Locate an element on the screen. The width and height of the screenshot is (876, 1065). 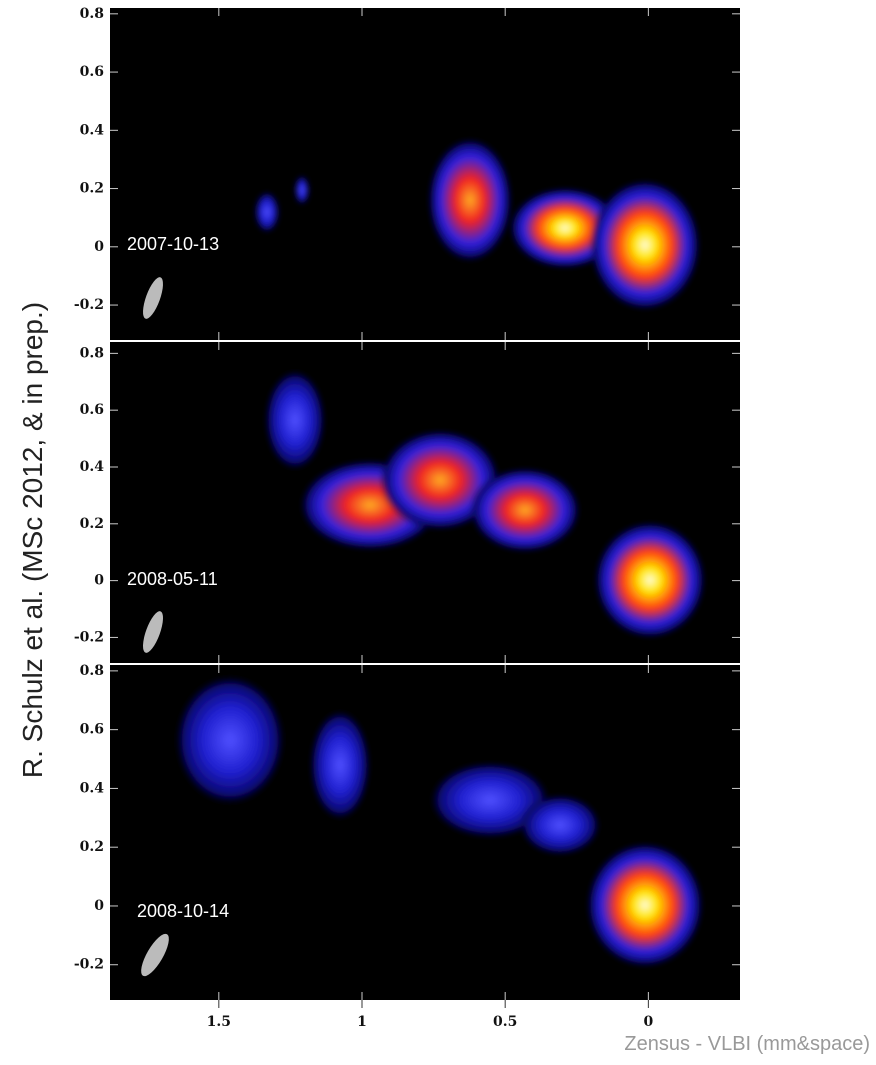
credit: Zensus - VLBI (mm&space) is located at coordinates (747, 1044).